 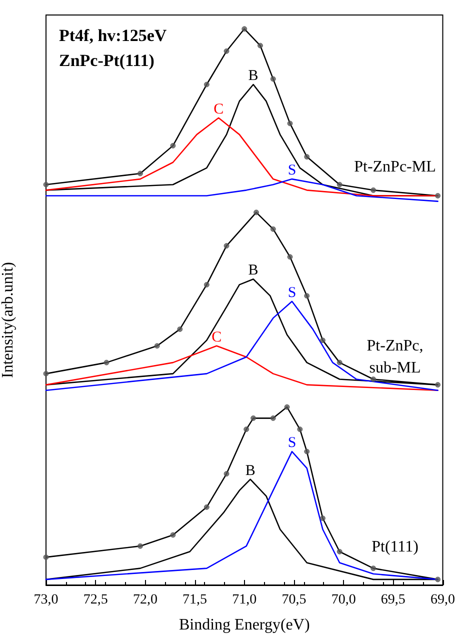 What do you see at coordinates (244, 625) in the screenshot?
I see `x-axis-title: Binding Energy(eV)` at bounding box center [244, 625].